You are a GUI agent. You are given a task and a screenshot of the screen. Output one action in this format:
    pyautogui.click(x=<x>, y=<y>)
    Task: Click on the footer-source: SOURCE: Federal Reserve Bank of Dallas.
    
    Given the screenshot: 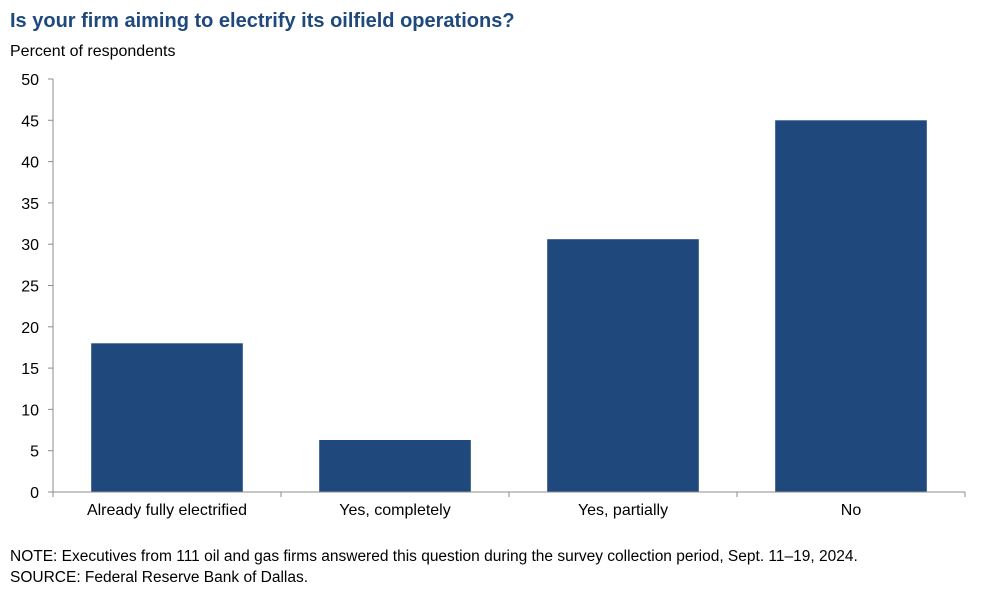 What is the action you would take?
    pyautogui.click(x=159, y=577)
    